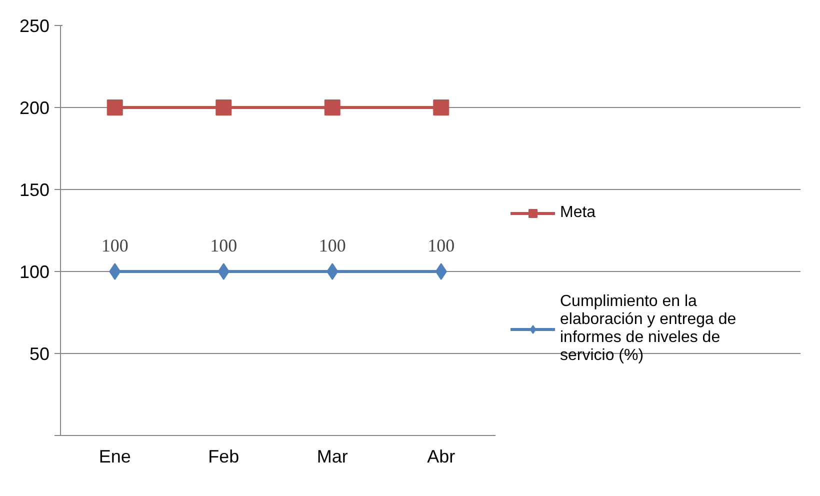  Describe the element at coordinates (578, 213) in the screenshot. I see `legend-label: Meta` at that location.